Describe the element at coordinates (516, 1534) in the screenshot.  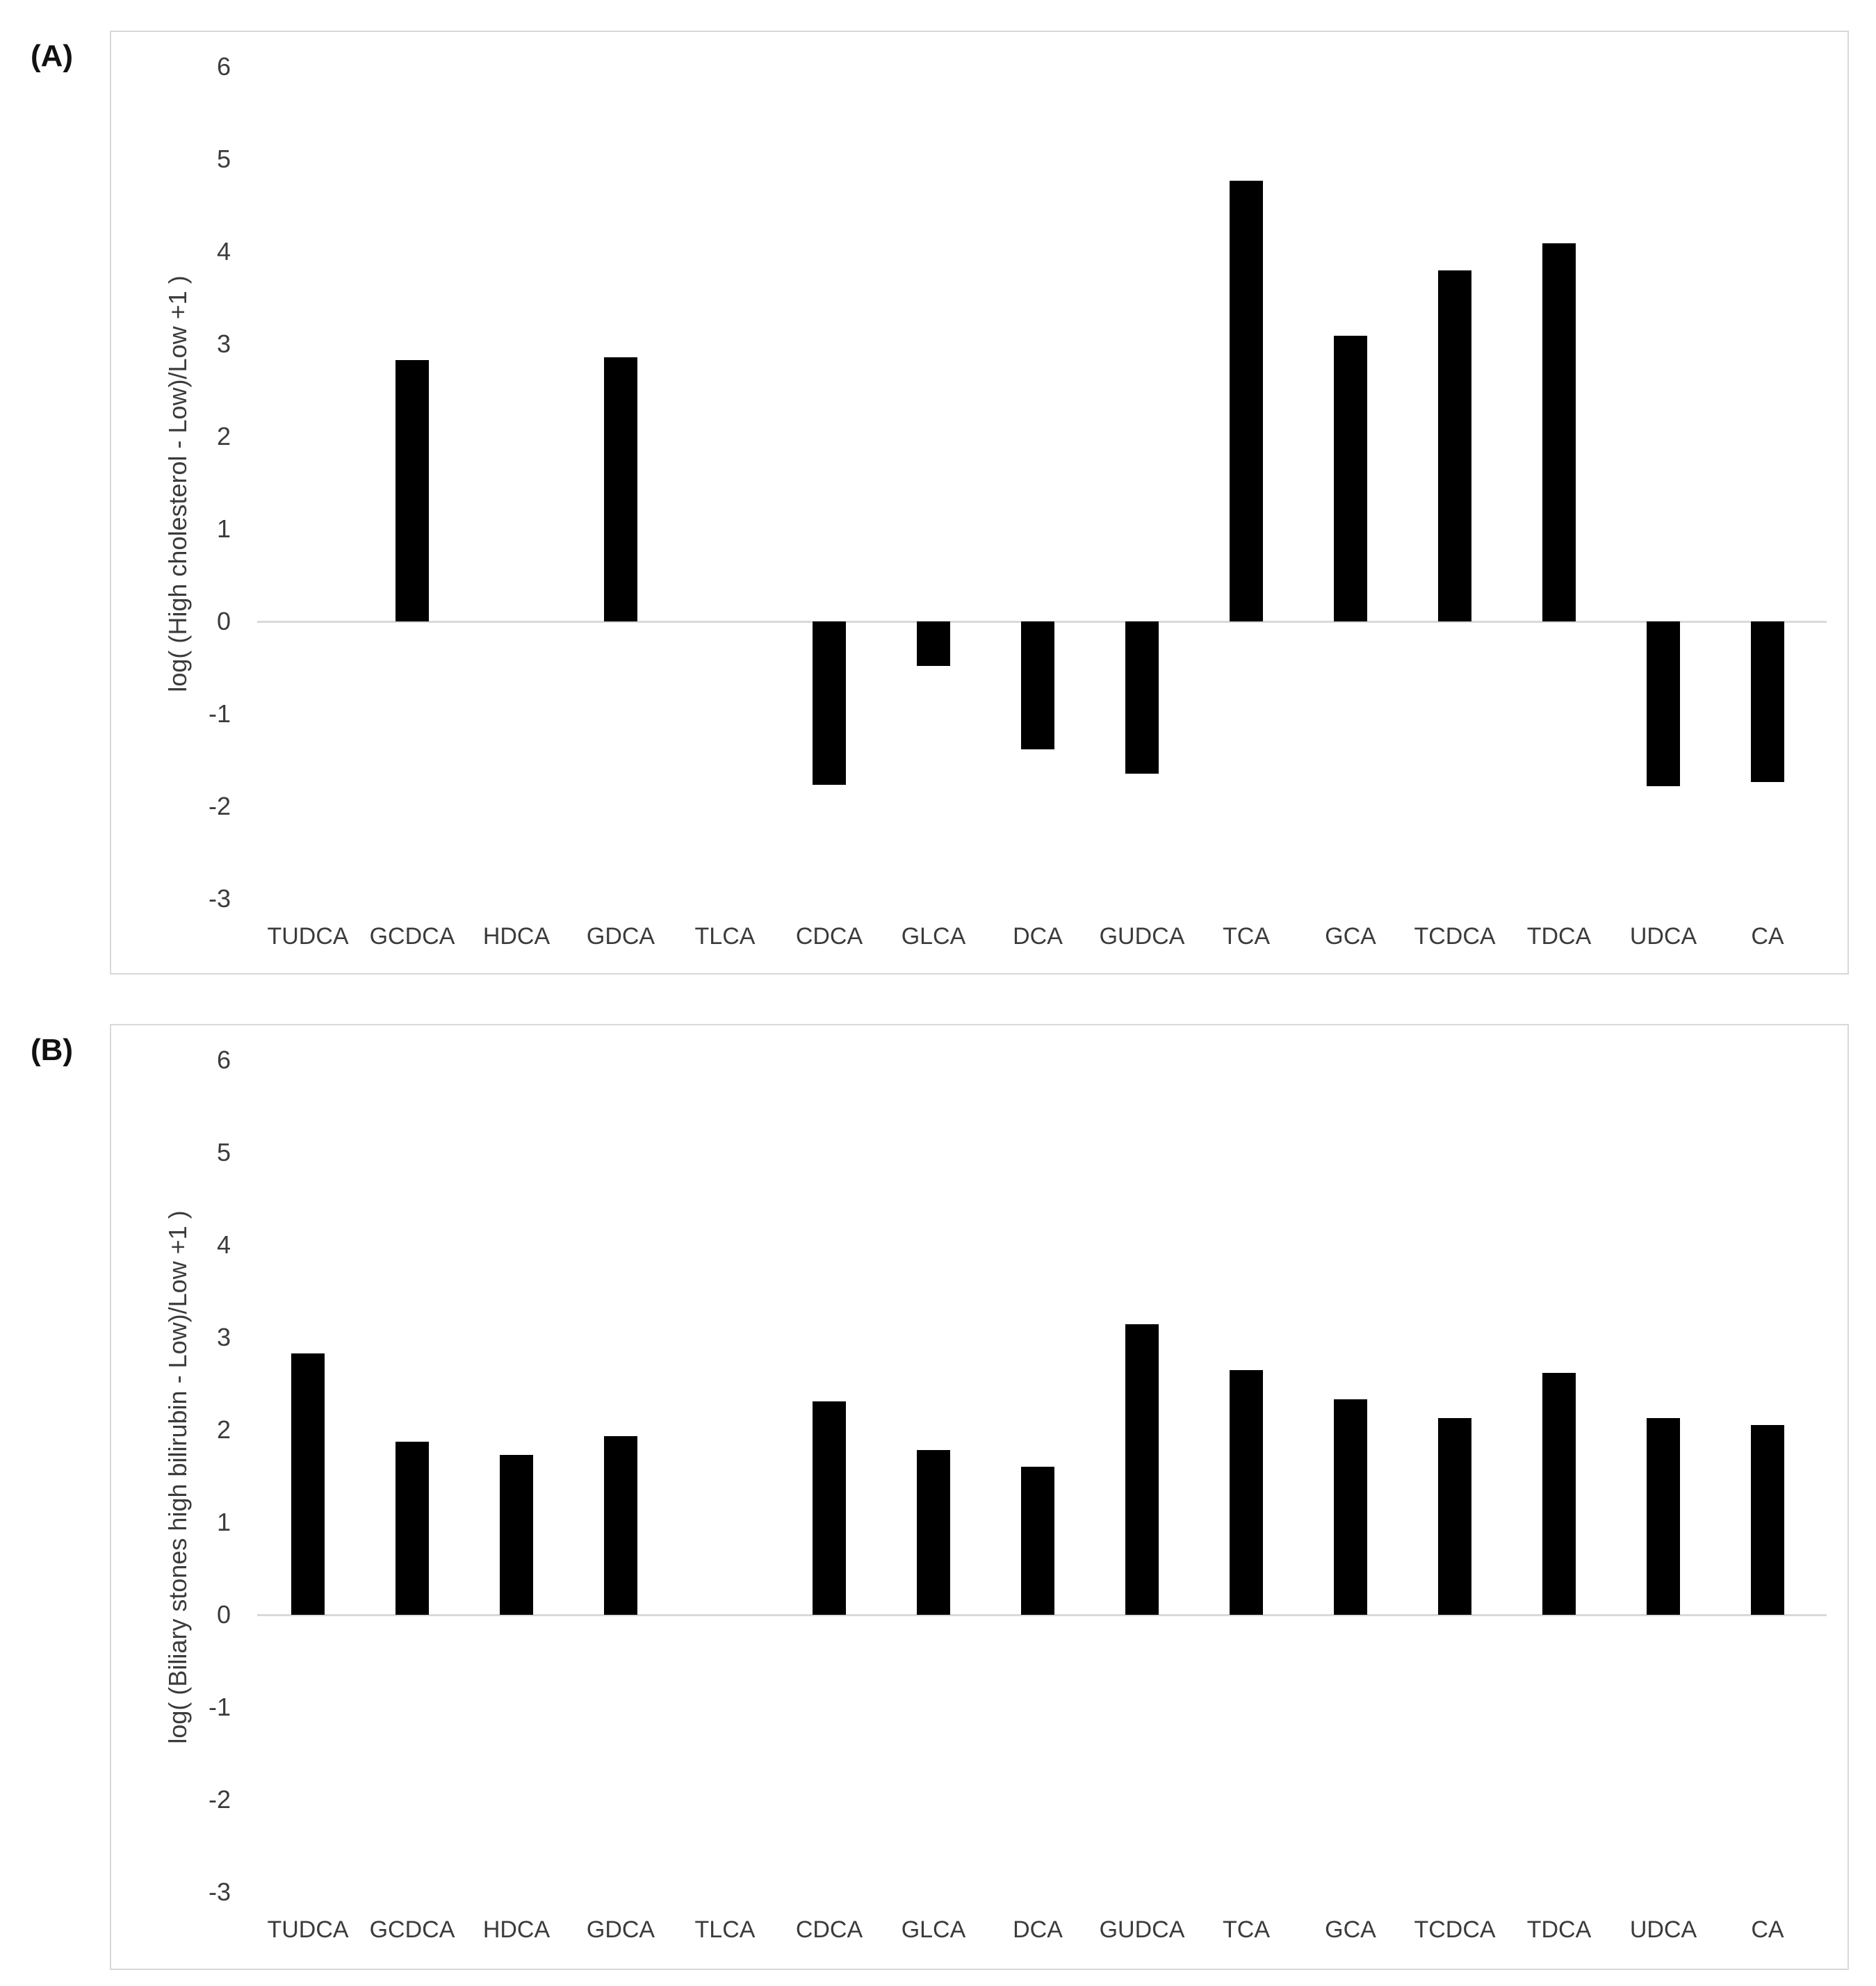
I see `bar-HDCA` at that location.